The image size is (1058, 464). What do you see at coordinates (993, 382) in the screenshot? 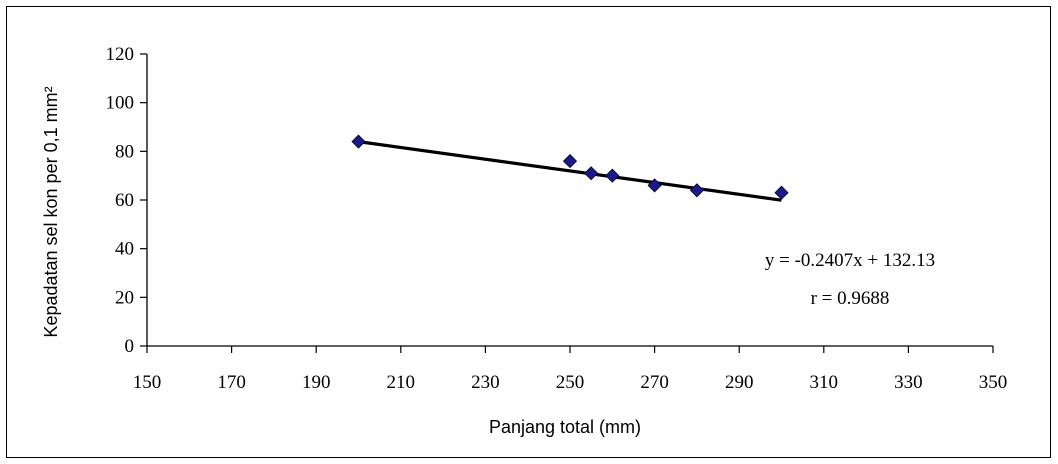
I see `x-tick-label: 350` at bounding box center [993, 382].